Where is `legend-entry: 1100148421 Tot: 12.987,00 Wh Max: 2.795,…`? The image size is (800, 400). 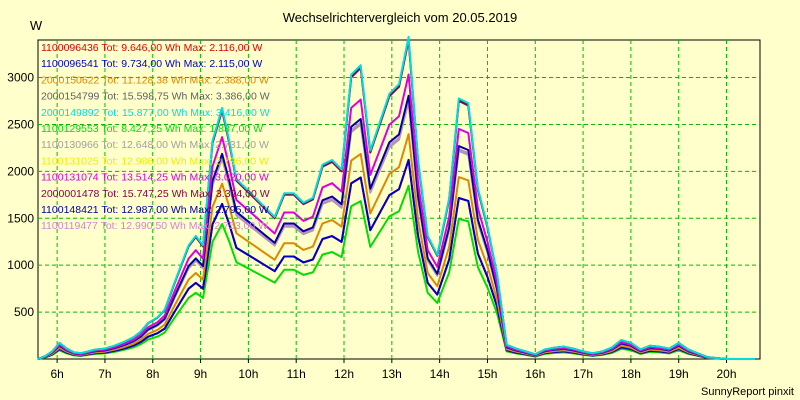 legend-entry: 1100148421 Tot: 12.987,00 Wh Max: 2.795,… is located at coordinates (155, 210).